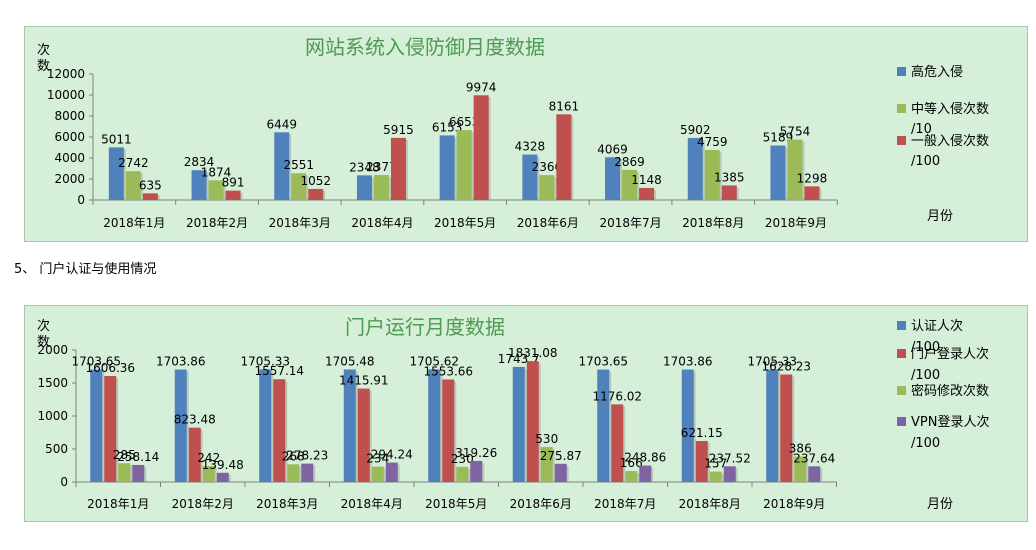 The width and height of the screenshot is (1036, 550). Describe the element at coordinates (646, 180) in the screenshot. I see `data-label: 1148` at that location.